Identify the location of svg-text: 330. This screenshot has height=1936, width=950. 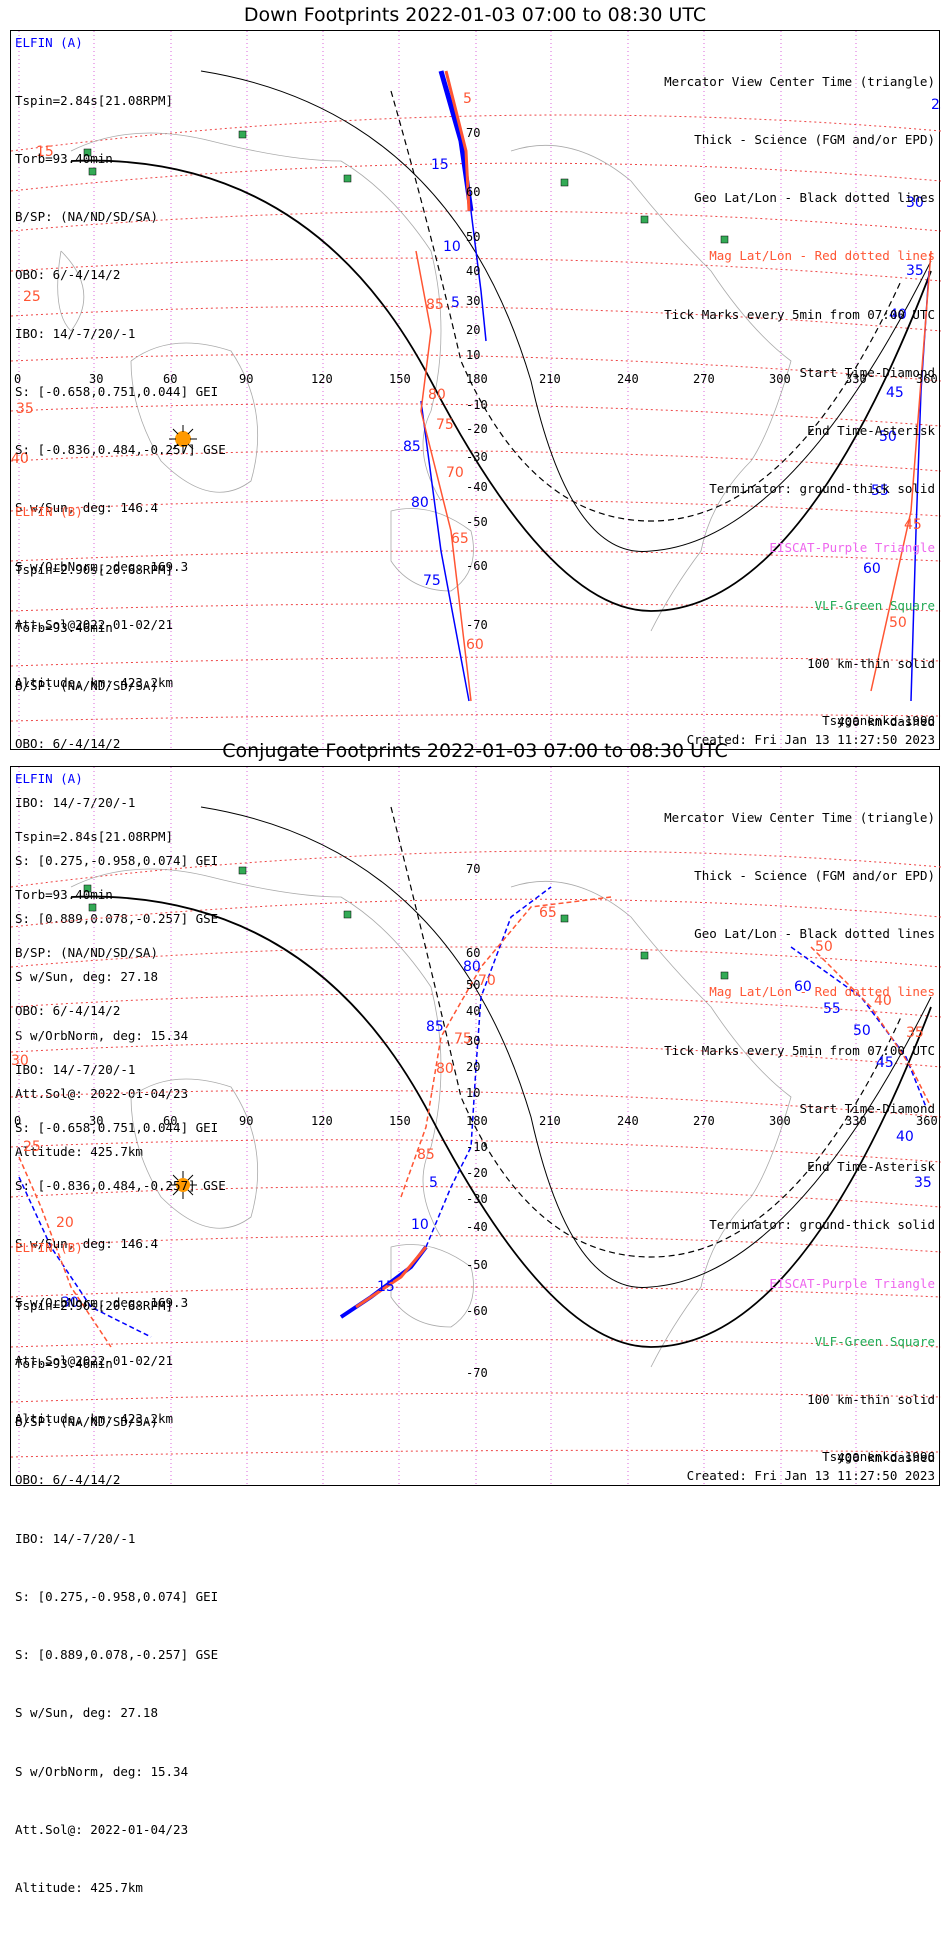
(856, 1121).